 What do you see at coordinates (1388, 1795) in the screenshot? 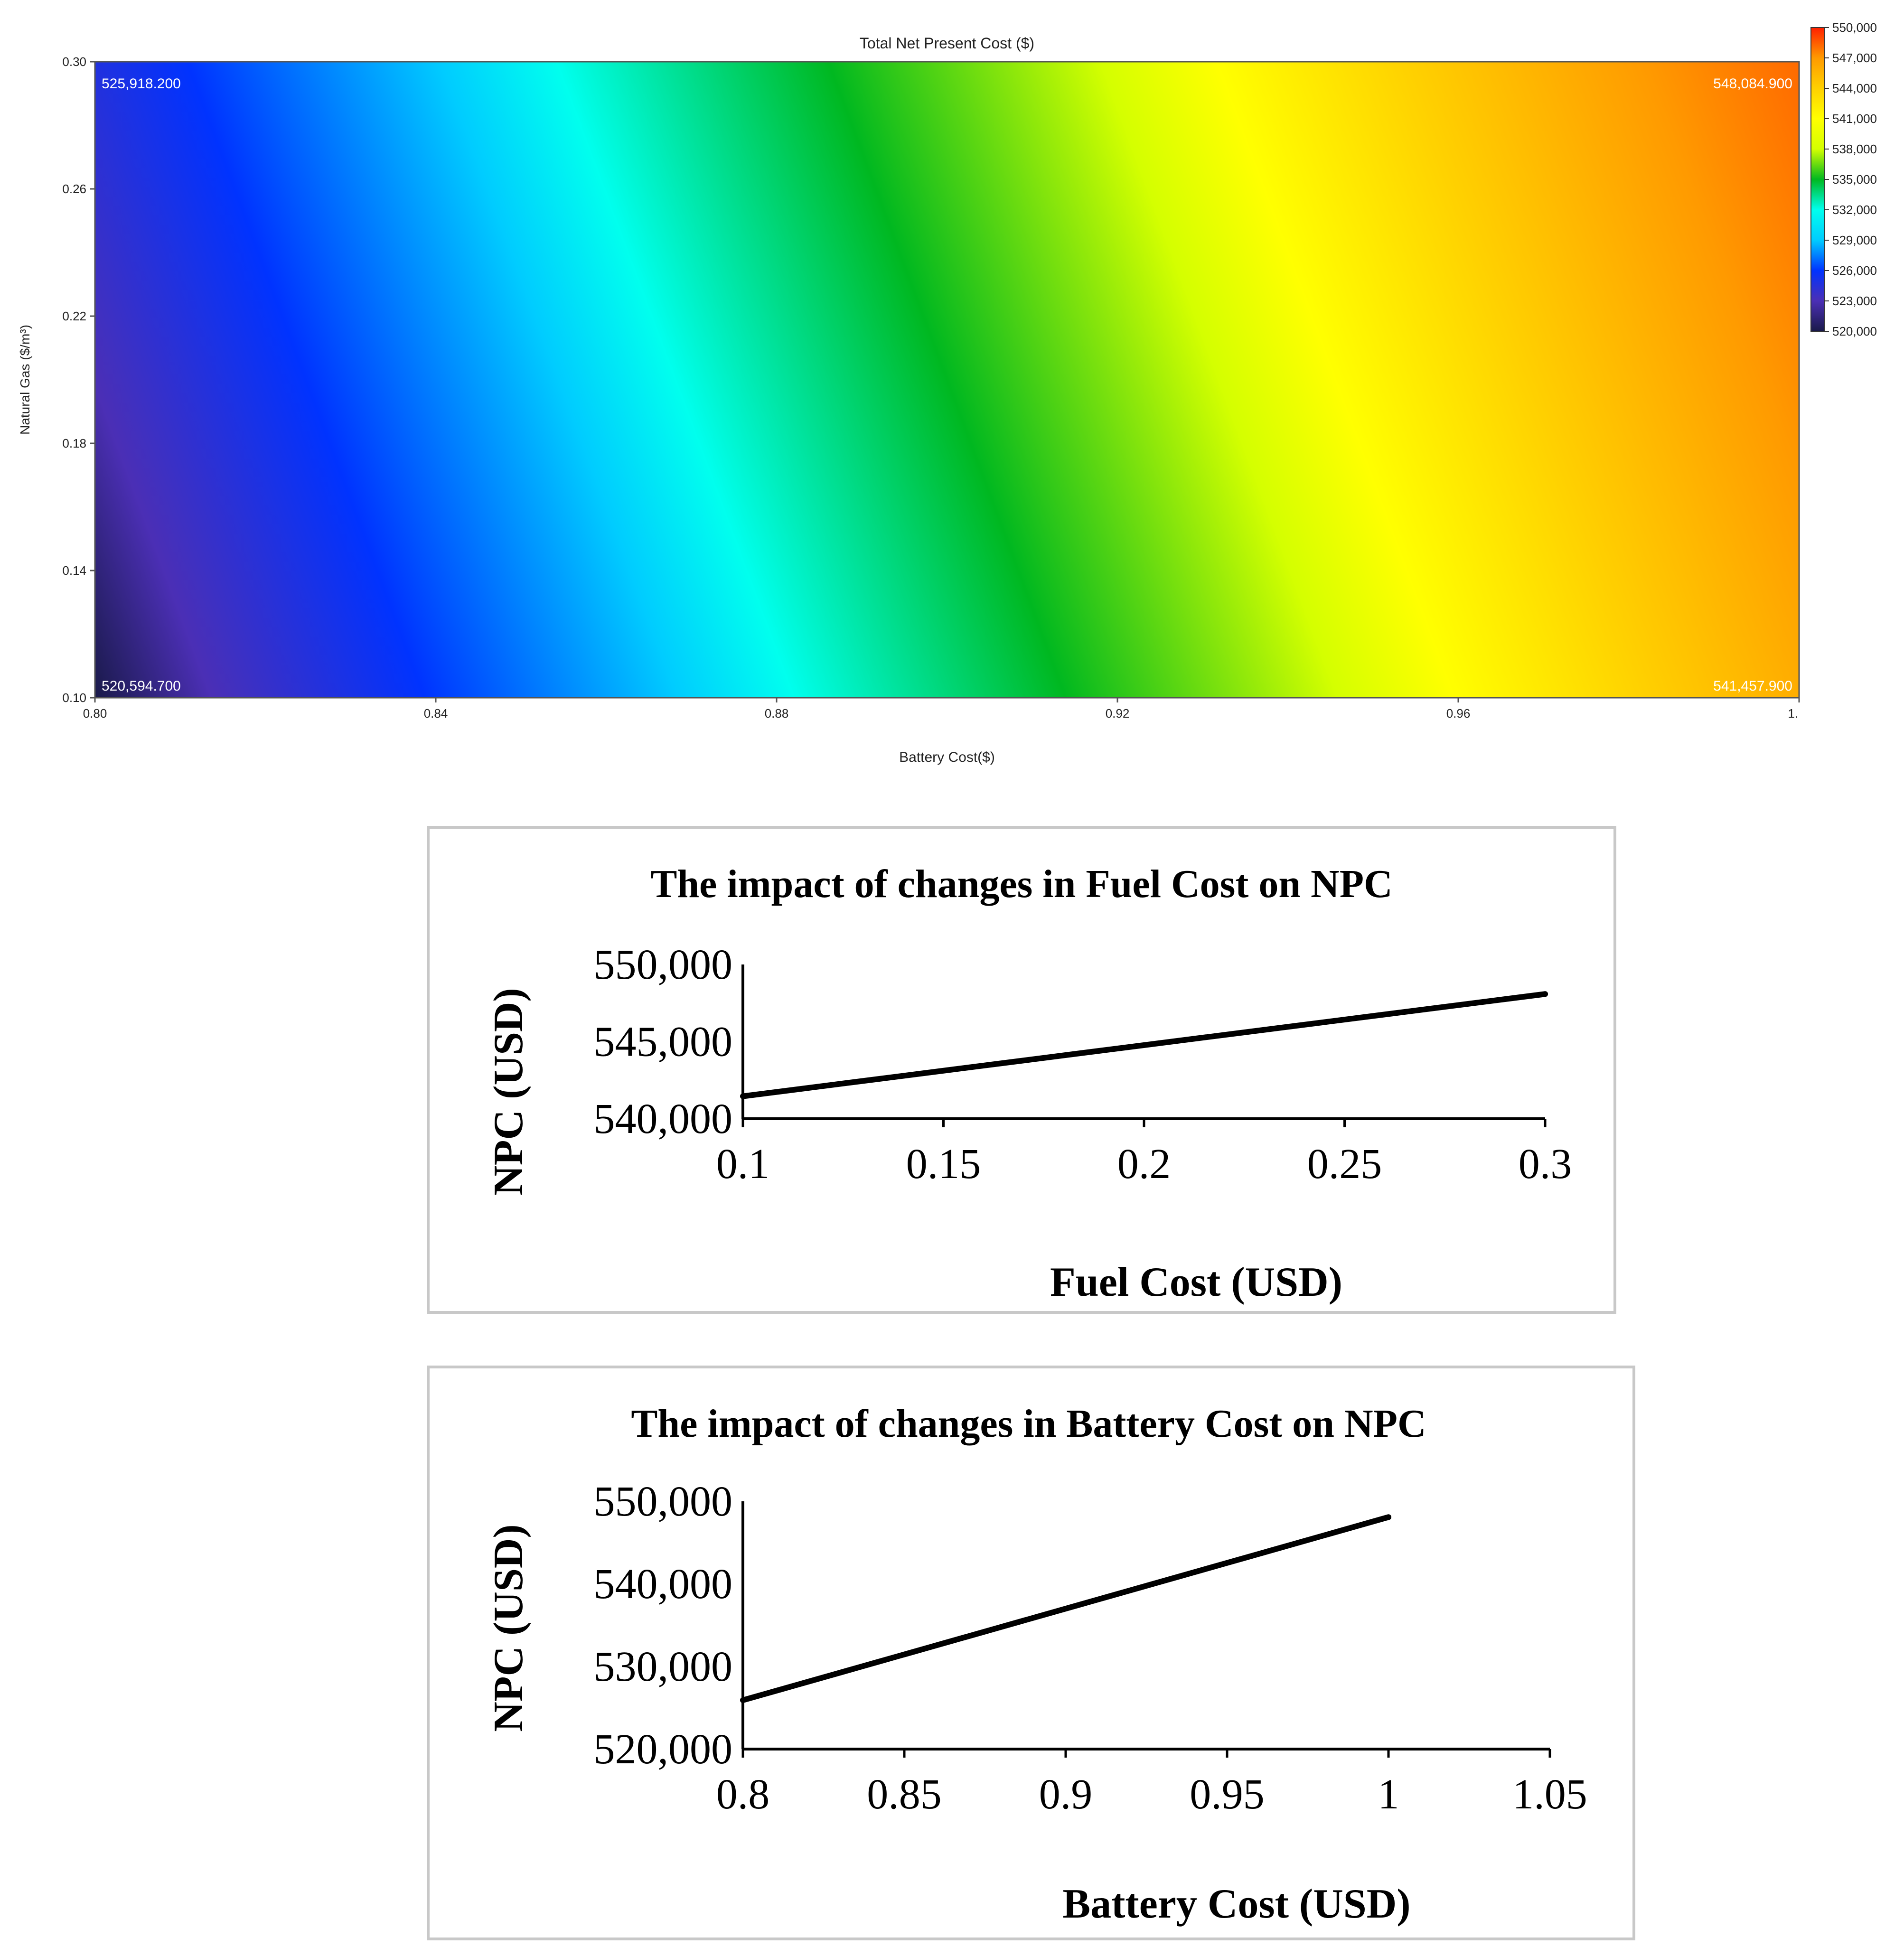
I see `x-tick-label: 1` at bounding box center [1388, 1795].